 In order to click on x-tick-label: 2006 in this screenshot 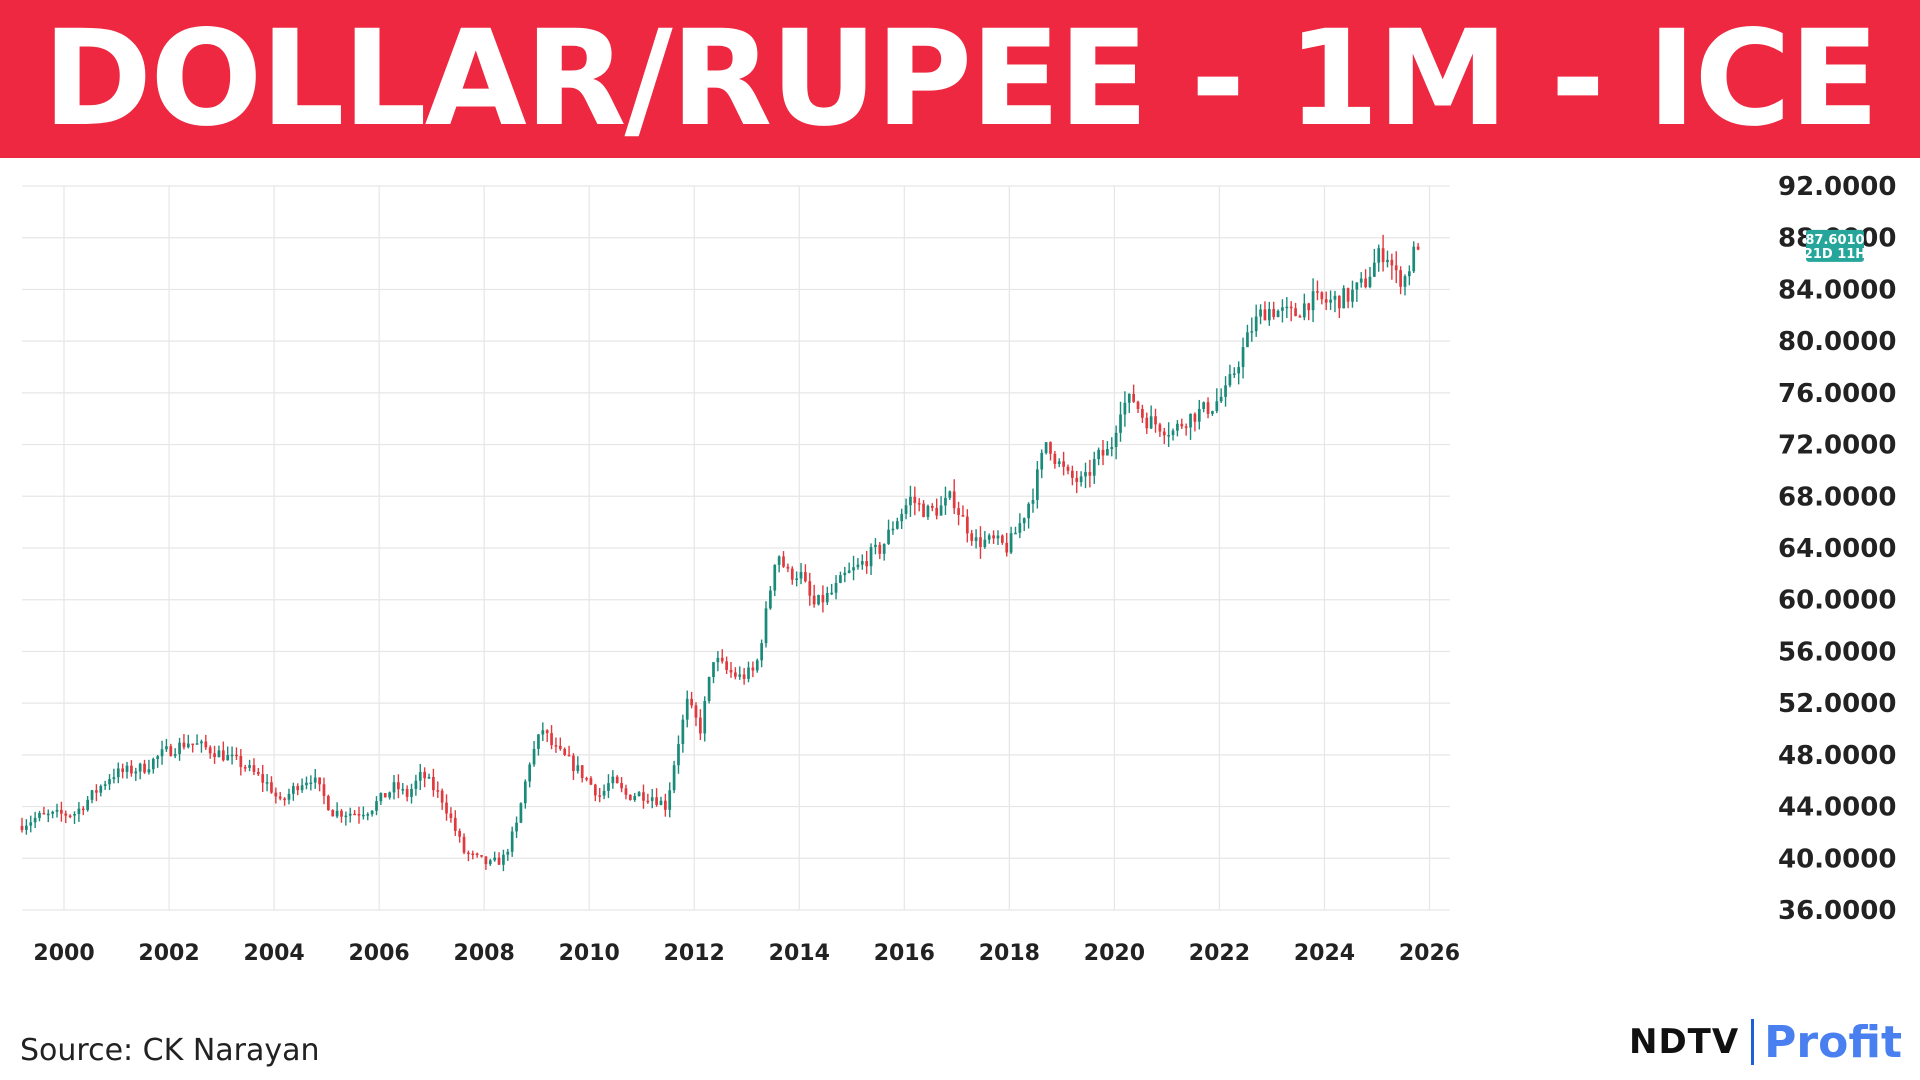, I will do `click(379, 953)`.